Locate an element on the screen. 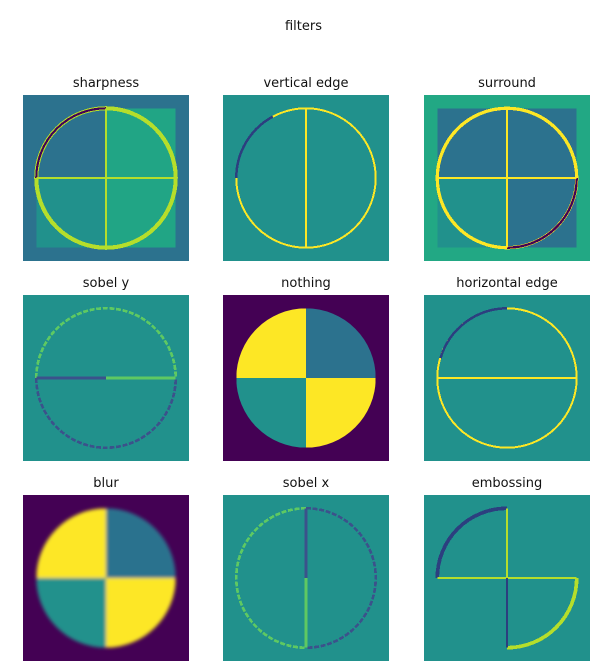  panel-title: embossing is located at coordinates (507, 484).